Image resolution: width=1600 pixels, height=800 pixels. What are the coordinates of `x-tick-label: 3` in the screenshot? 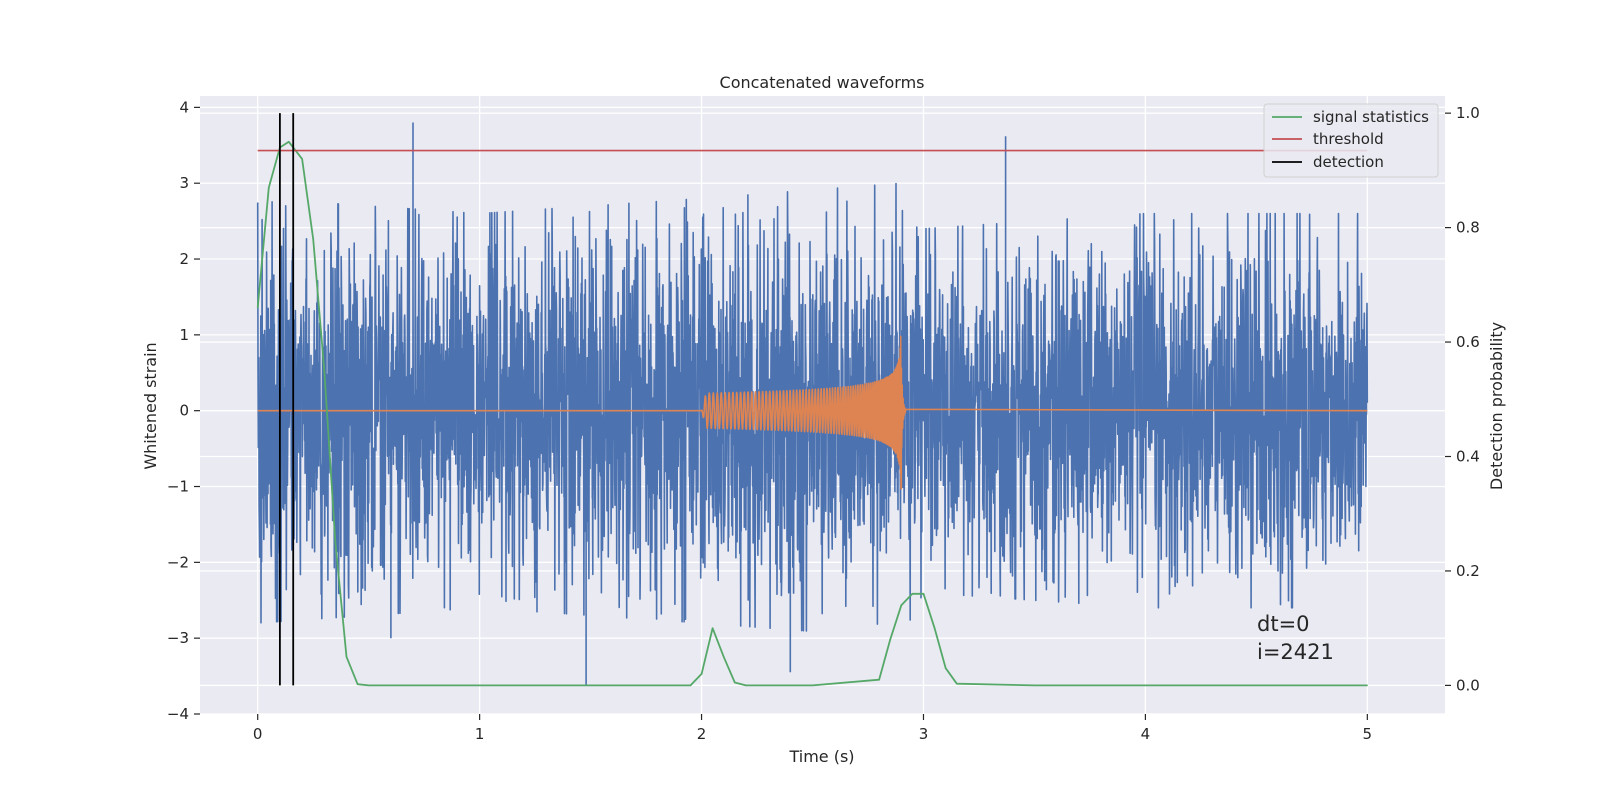 It's located at (924, 734).